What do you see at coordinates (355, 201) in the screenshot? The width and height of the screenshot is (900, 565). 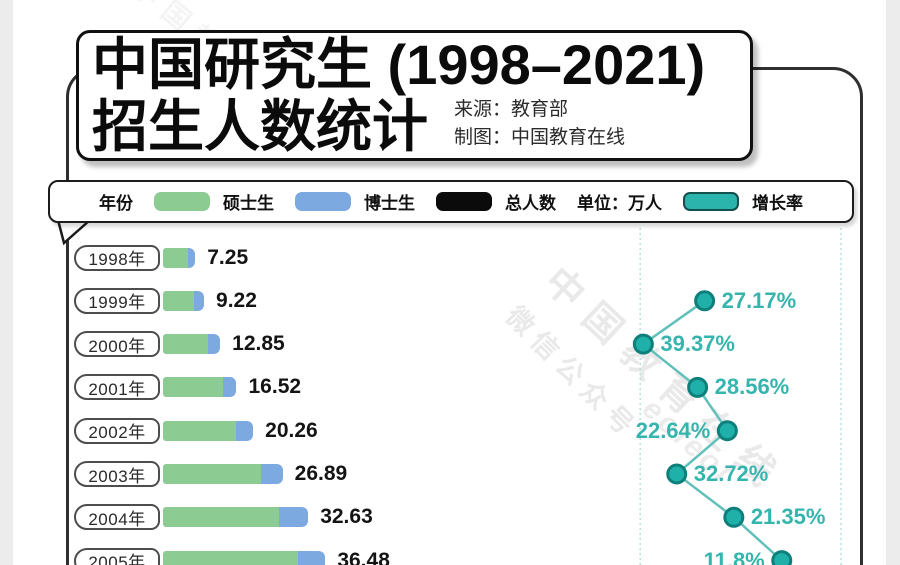 I see `legend-item-phd: 博士生` at bounding box center [355, 201].